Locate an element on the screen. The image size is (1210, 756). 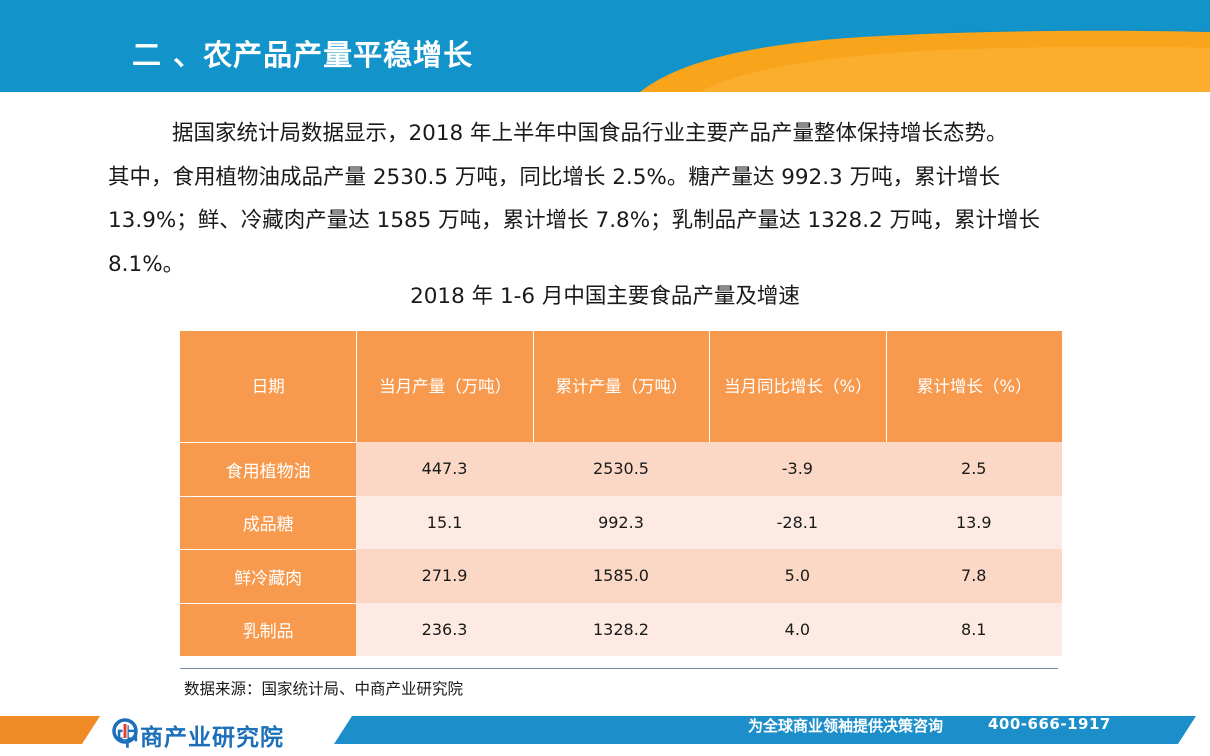
table-header-row: 日期 当月产量（万吨） 累计产量（万吨） 当月同比增长（%） 累计增长（%） is located at coordinates (621, 386).